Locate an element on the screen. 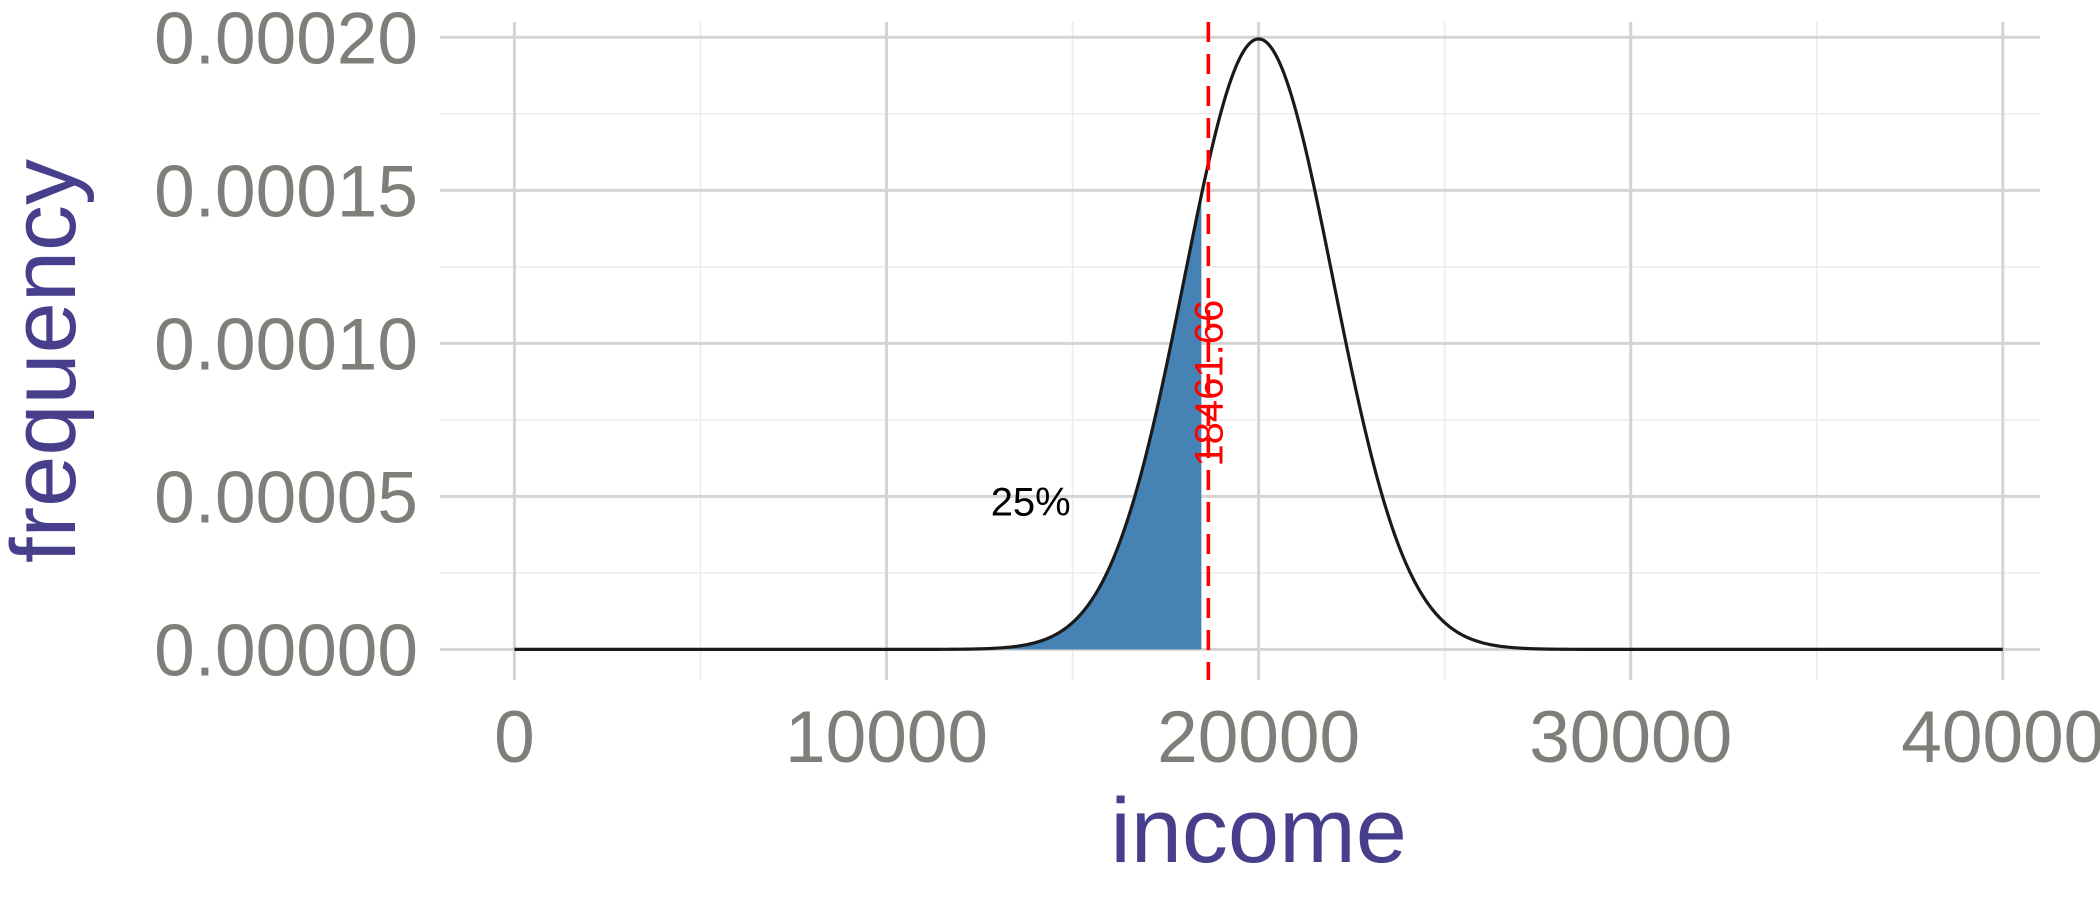 Image resolution: width=2100 pixels, height=900 pixels. x-tick-label: 0 is located at coordinates (514, 737).